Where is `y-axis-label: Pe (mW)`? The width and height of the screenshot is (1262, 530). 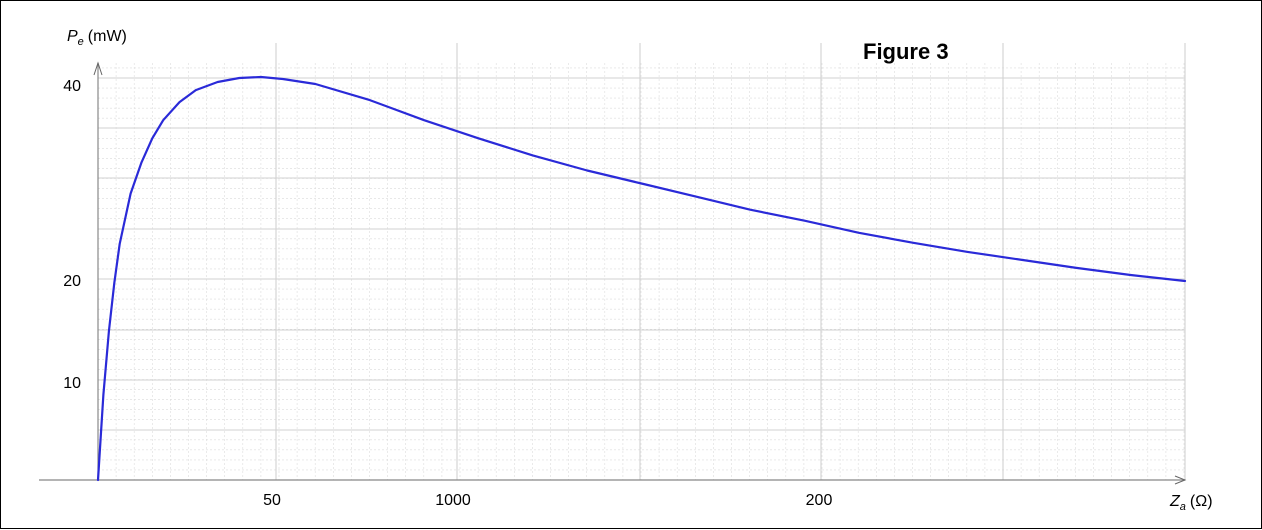 y-axis-label: Pe (mW) is located at coordinates (97, 38).